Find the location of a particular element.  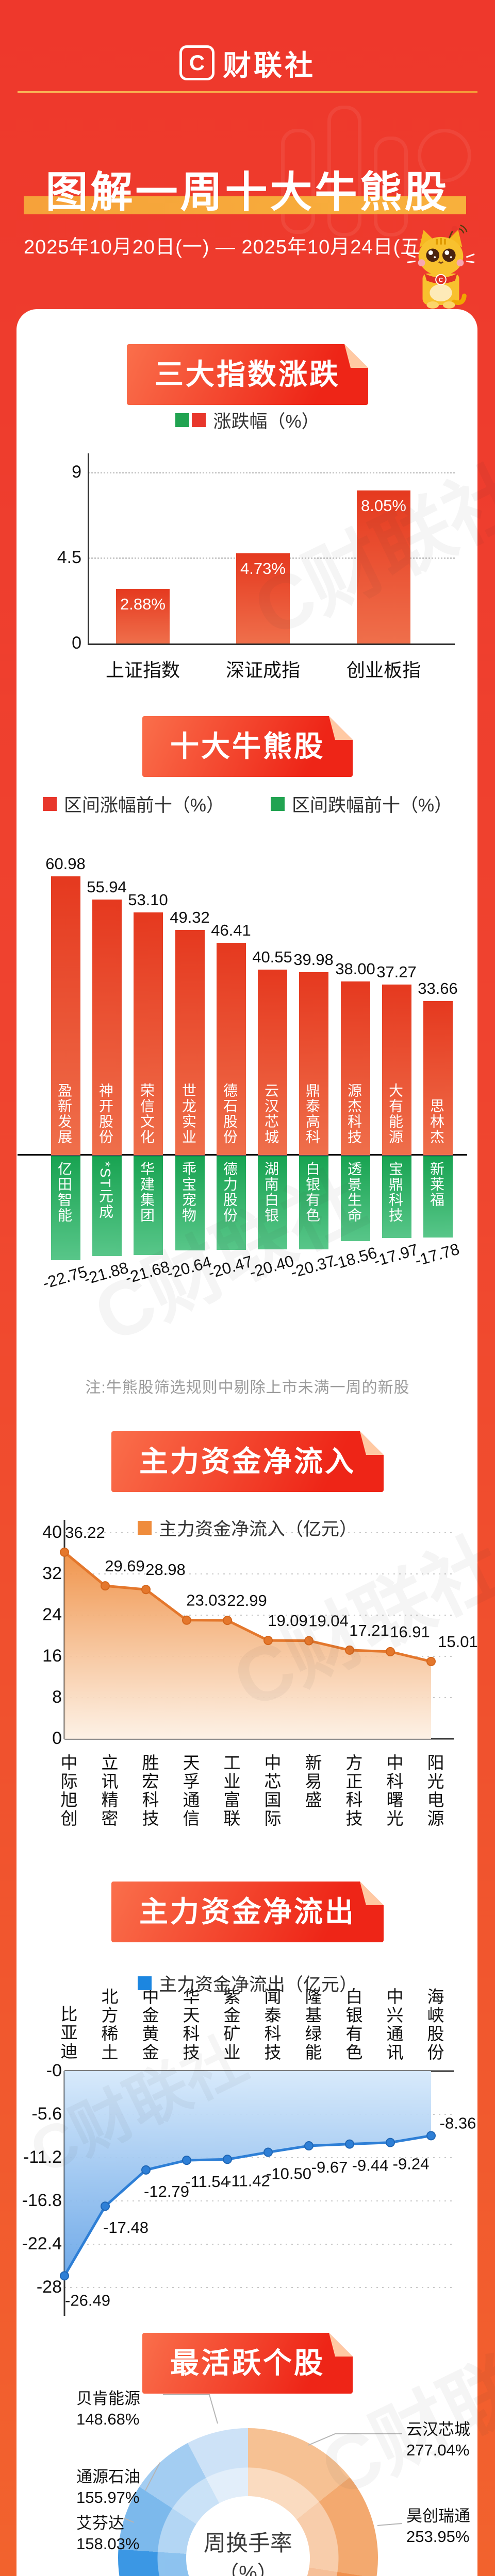

inflow-chart-value: 16.91 is located at coordinates (410, 1632).